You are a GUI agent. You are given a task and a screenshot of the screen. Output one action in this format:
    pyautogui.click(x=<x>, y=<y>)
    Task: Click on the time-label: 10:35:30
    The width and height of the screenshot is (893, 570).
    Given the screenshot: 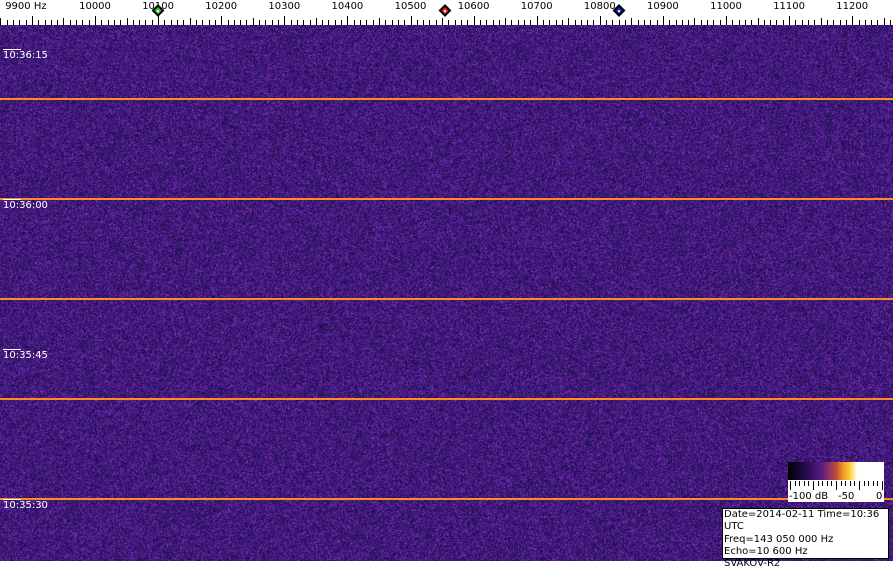 What is the action you would take?
    pyautogui.click(x=25, y=505)
    